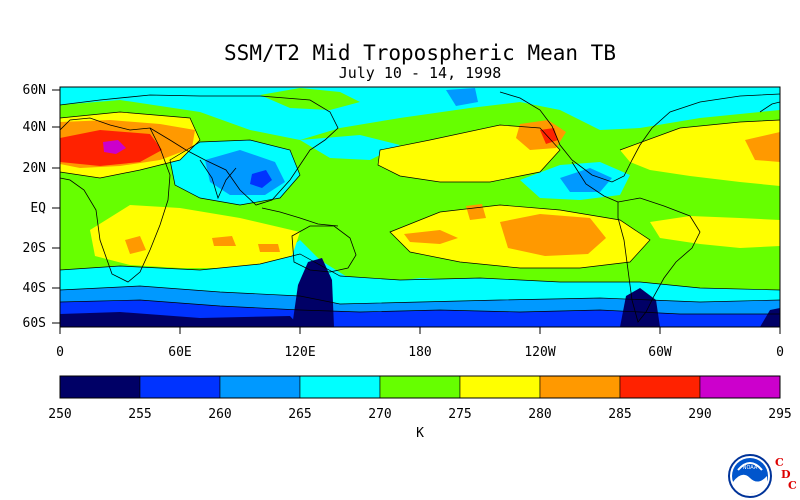 This screenshot has height=500, width=800. What do you see at coordinates (34, 288) in the screenshot?
I see `lat-label: 40S` at bounding box center [34, 288].